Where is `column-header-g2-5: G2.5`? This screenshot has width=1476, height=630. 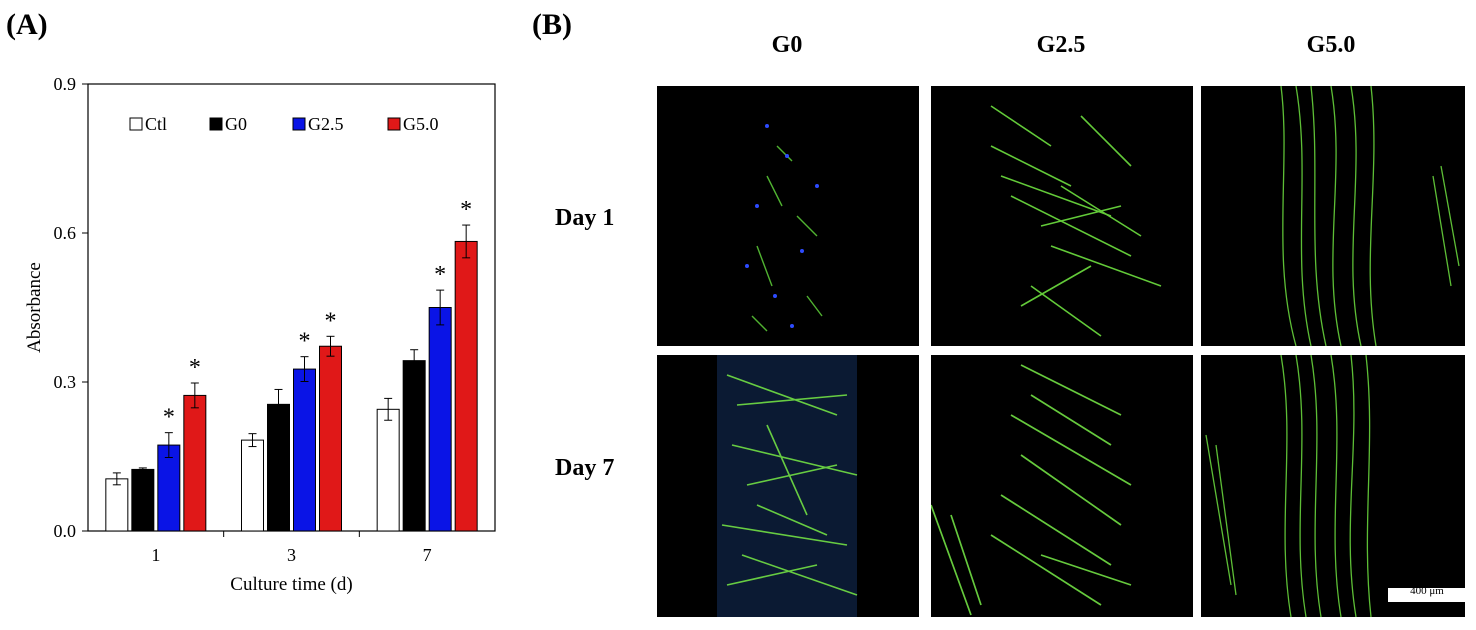 column-header-g2-5: G2.5 is located at coordinates (1061, 45).